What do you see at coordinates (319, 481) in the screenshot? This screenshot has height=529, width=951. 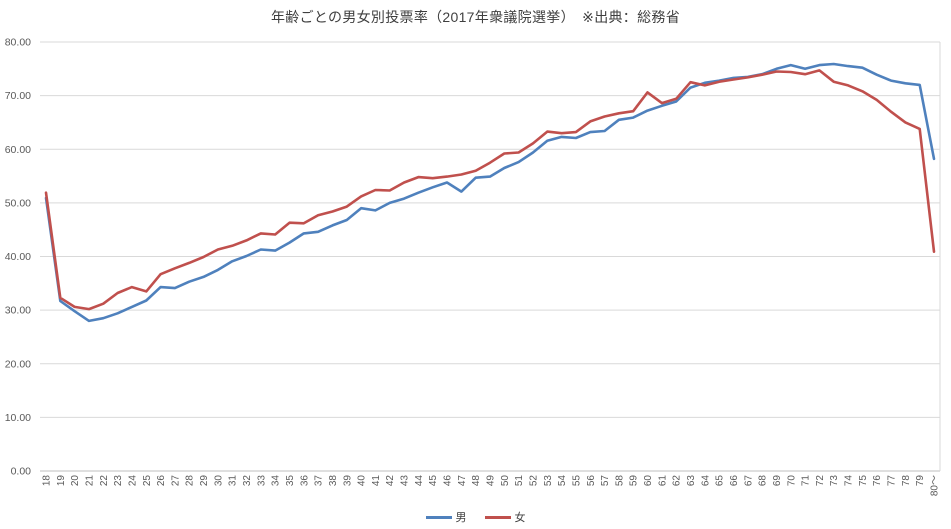 I see `x-tick-label: 37` at bounding box center [319, 481].